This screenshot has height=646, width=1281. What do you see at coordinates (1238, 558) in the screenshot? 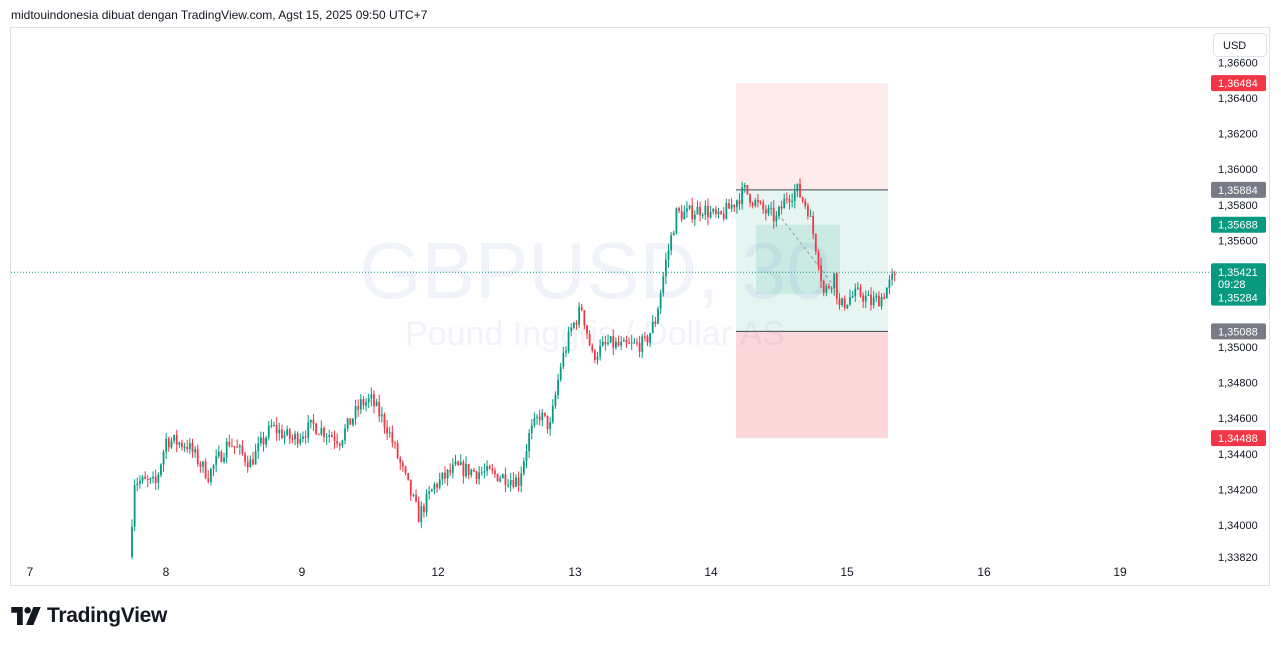
I see `y-tick-label: 1,33820` at bounding box center [1238, 558].